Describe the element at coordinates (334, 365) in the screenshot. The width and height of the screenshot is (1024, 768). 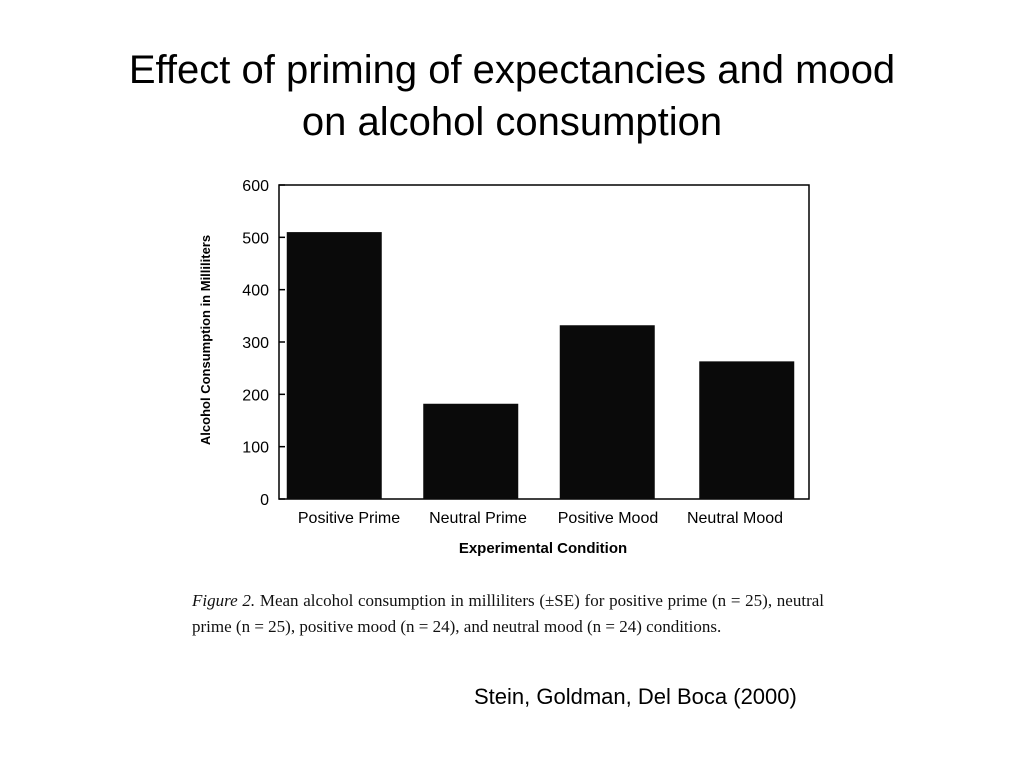
I see `bar-positive-prime` at that location.